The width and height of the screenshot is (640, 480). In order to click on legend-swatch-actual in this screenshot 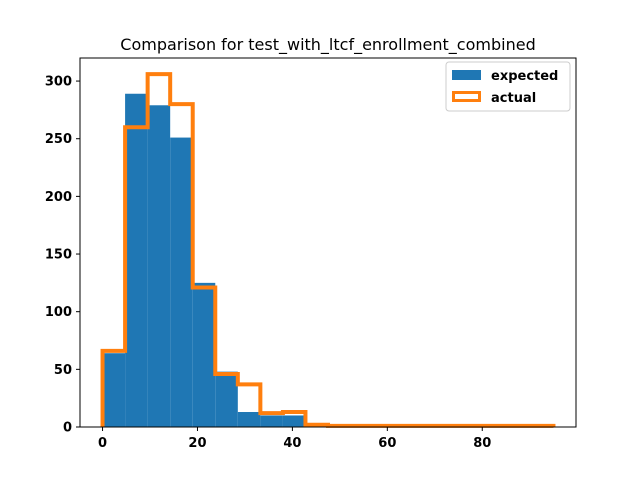, I will do `click(466, 96)`.